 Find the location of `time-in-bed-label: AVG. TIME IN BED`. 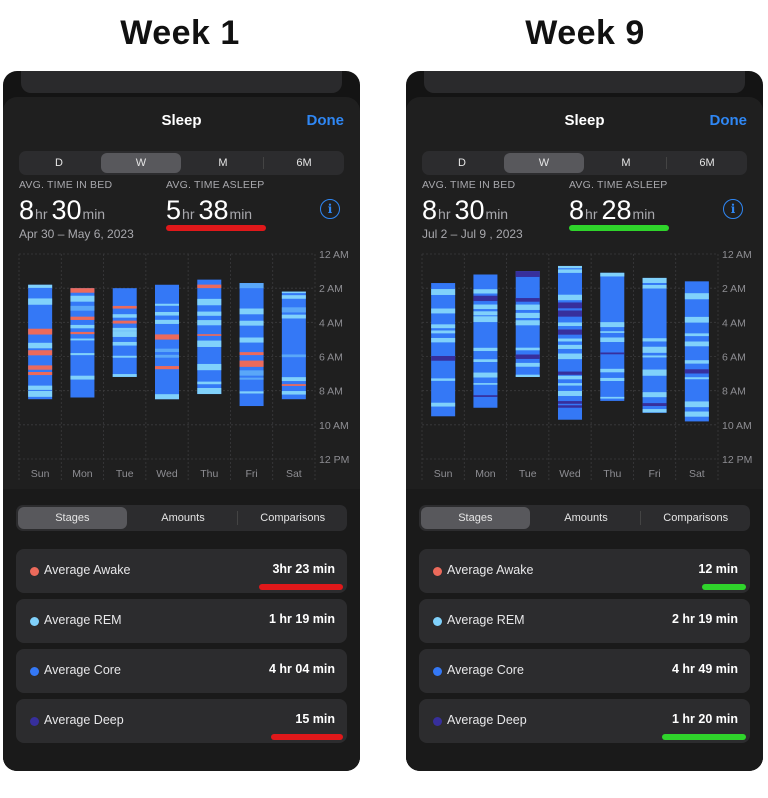

time-in-bed-label: AVG. TIME IN BED is located at coordinates (66, 185).